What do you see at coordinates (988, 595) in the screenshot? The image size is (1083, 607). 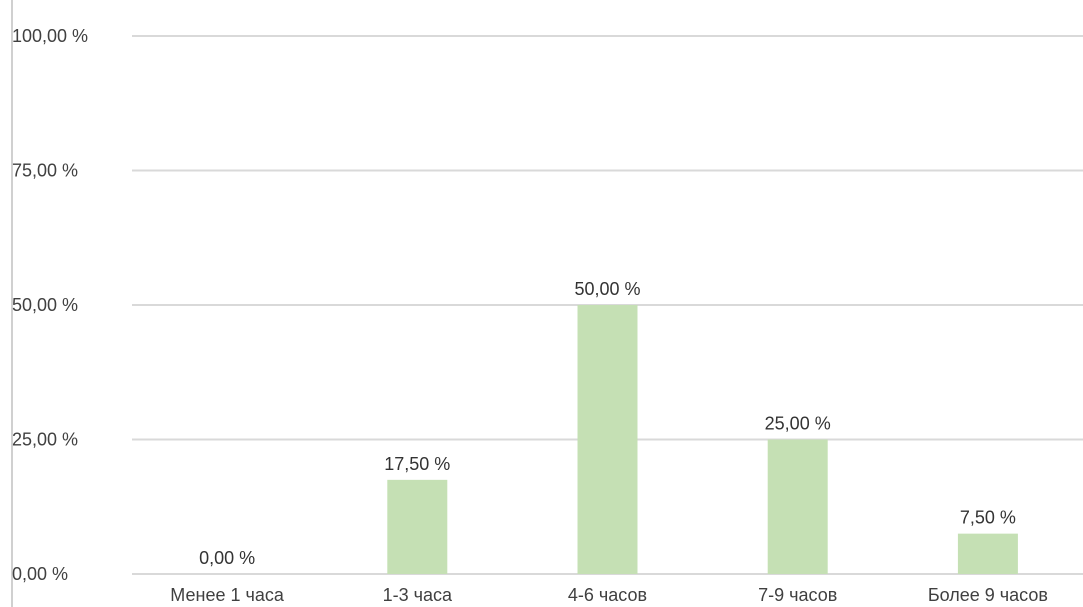 I see `x-category-label: Более 9 часов` at bounding box center [988, 595].